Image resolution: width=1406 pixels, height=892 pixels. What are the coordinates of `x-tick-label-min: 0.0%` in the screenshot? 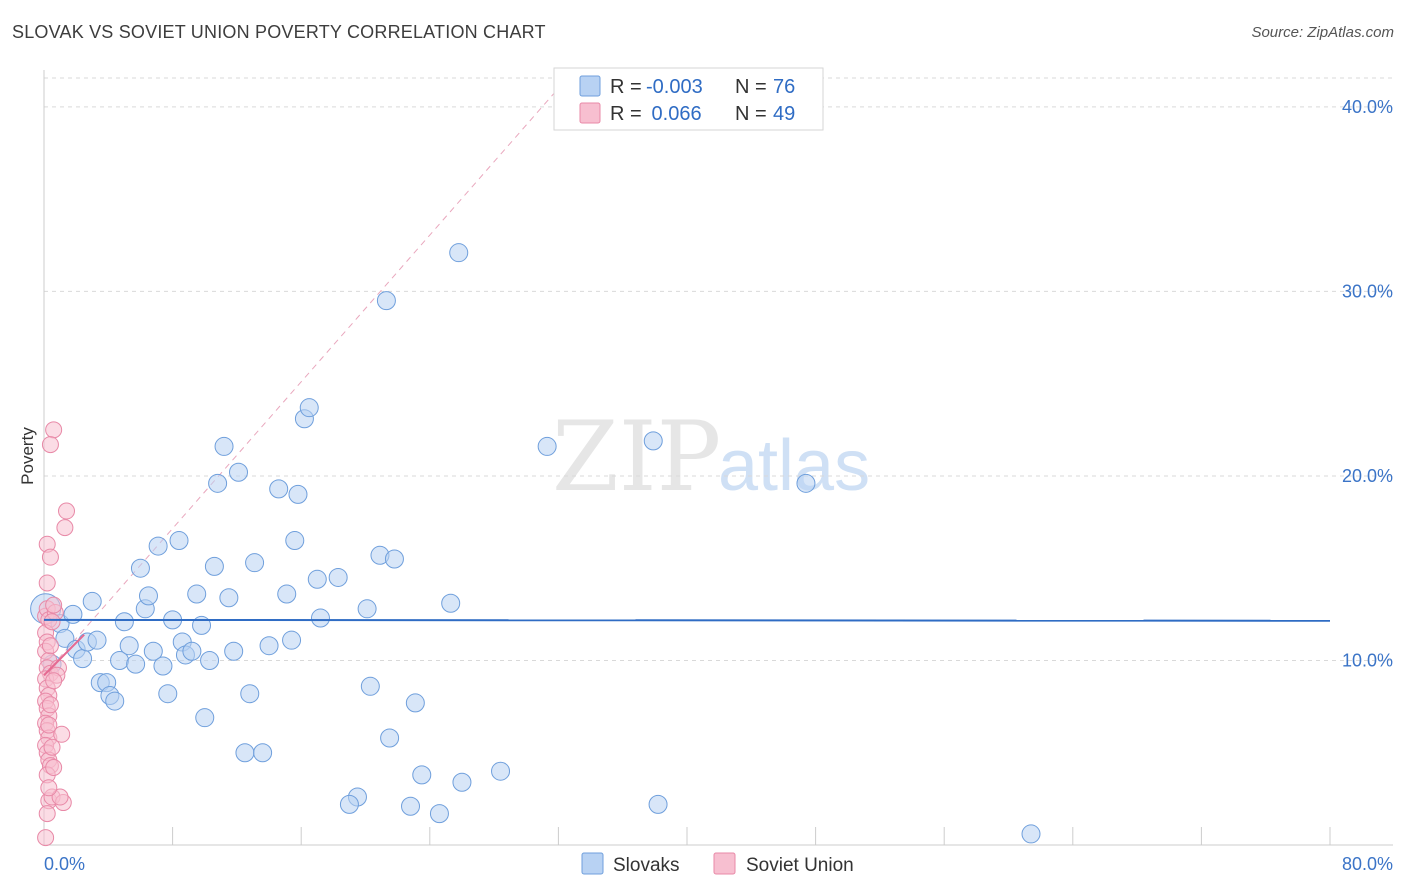 It's located at (64, 864).